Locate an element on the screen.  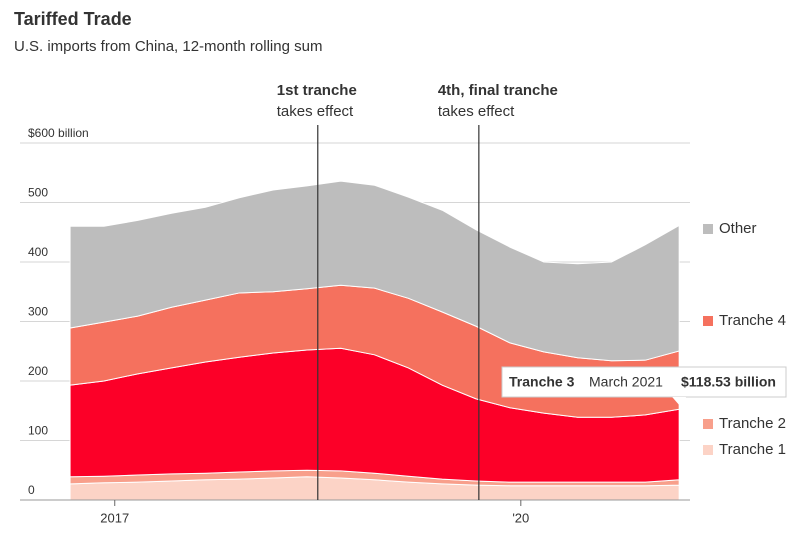
y-tick-label: 100 is located at coordinates (38, 431).